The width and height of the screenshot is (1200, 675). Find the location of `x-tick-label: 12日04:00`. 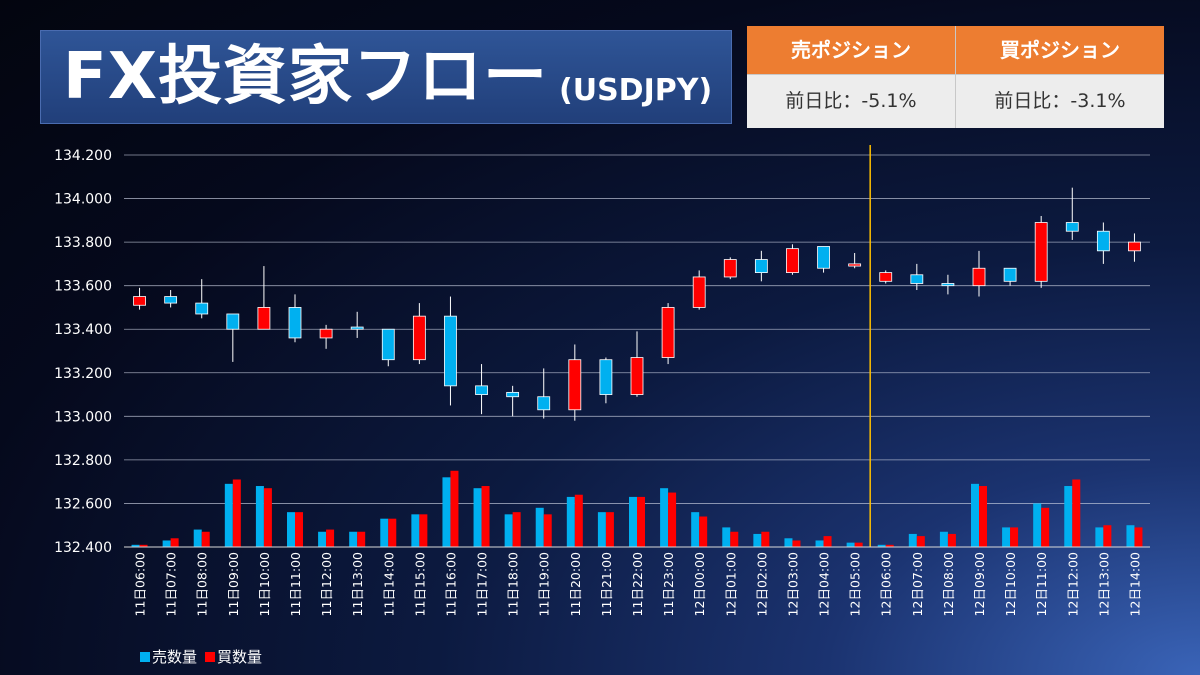

x-tick-label: 12日04:00 is located at coordinates (824, 584).